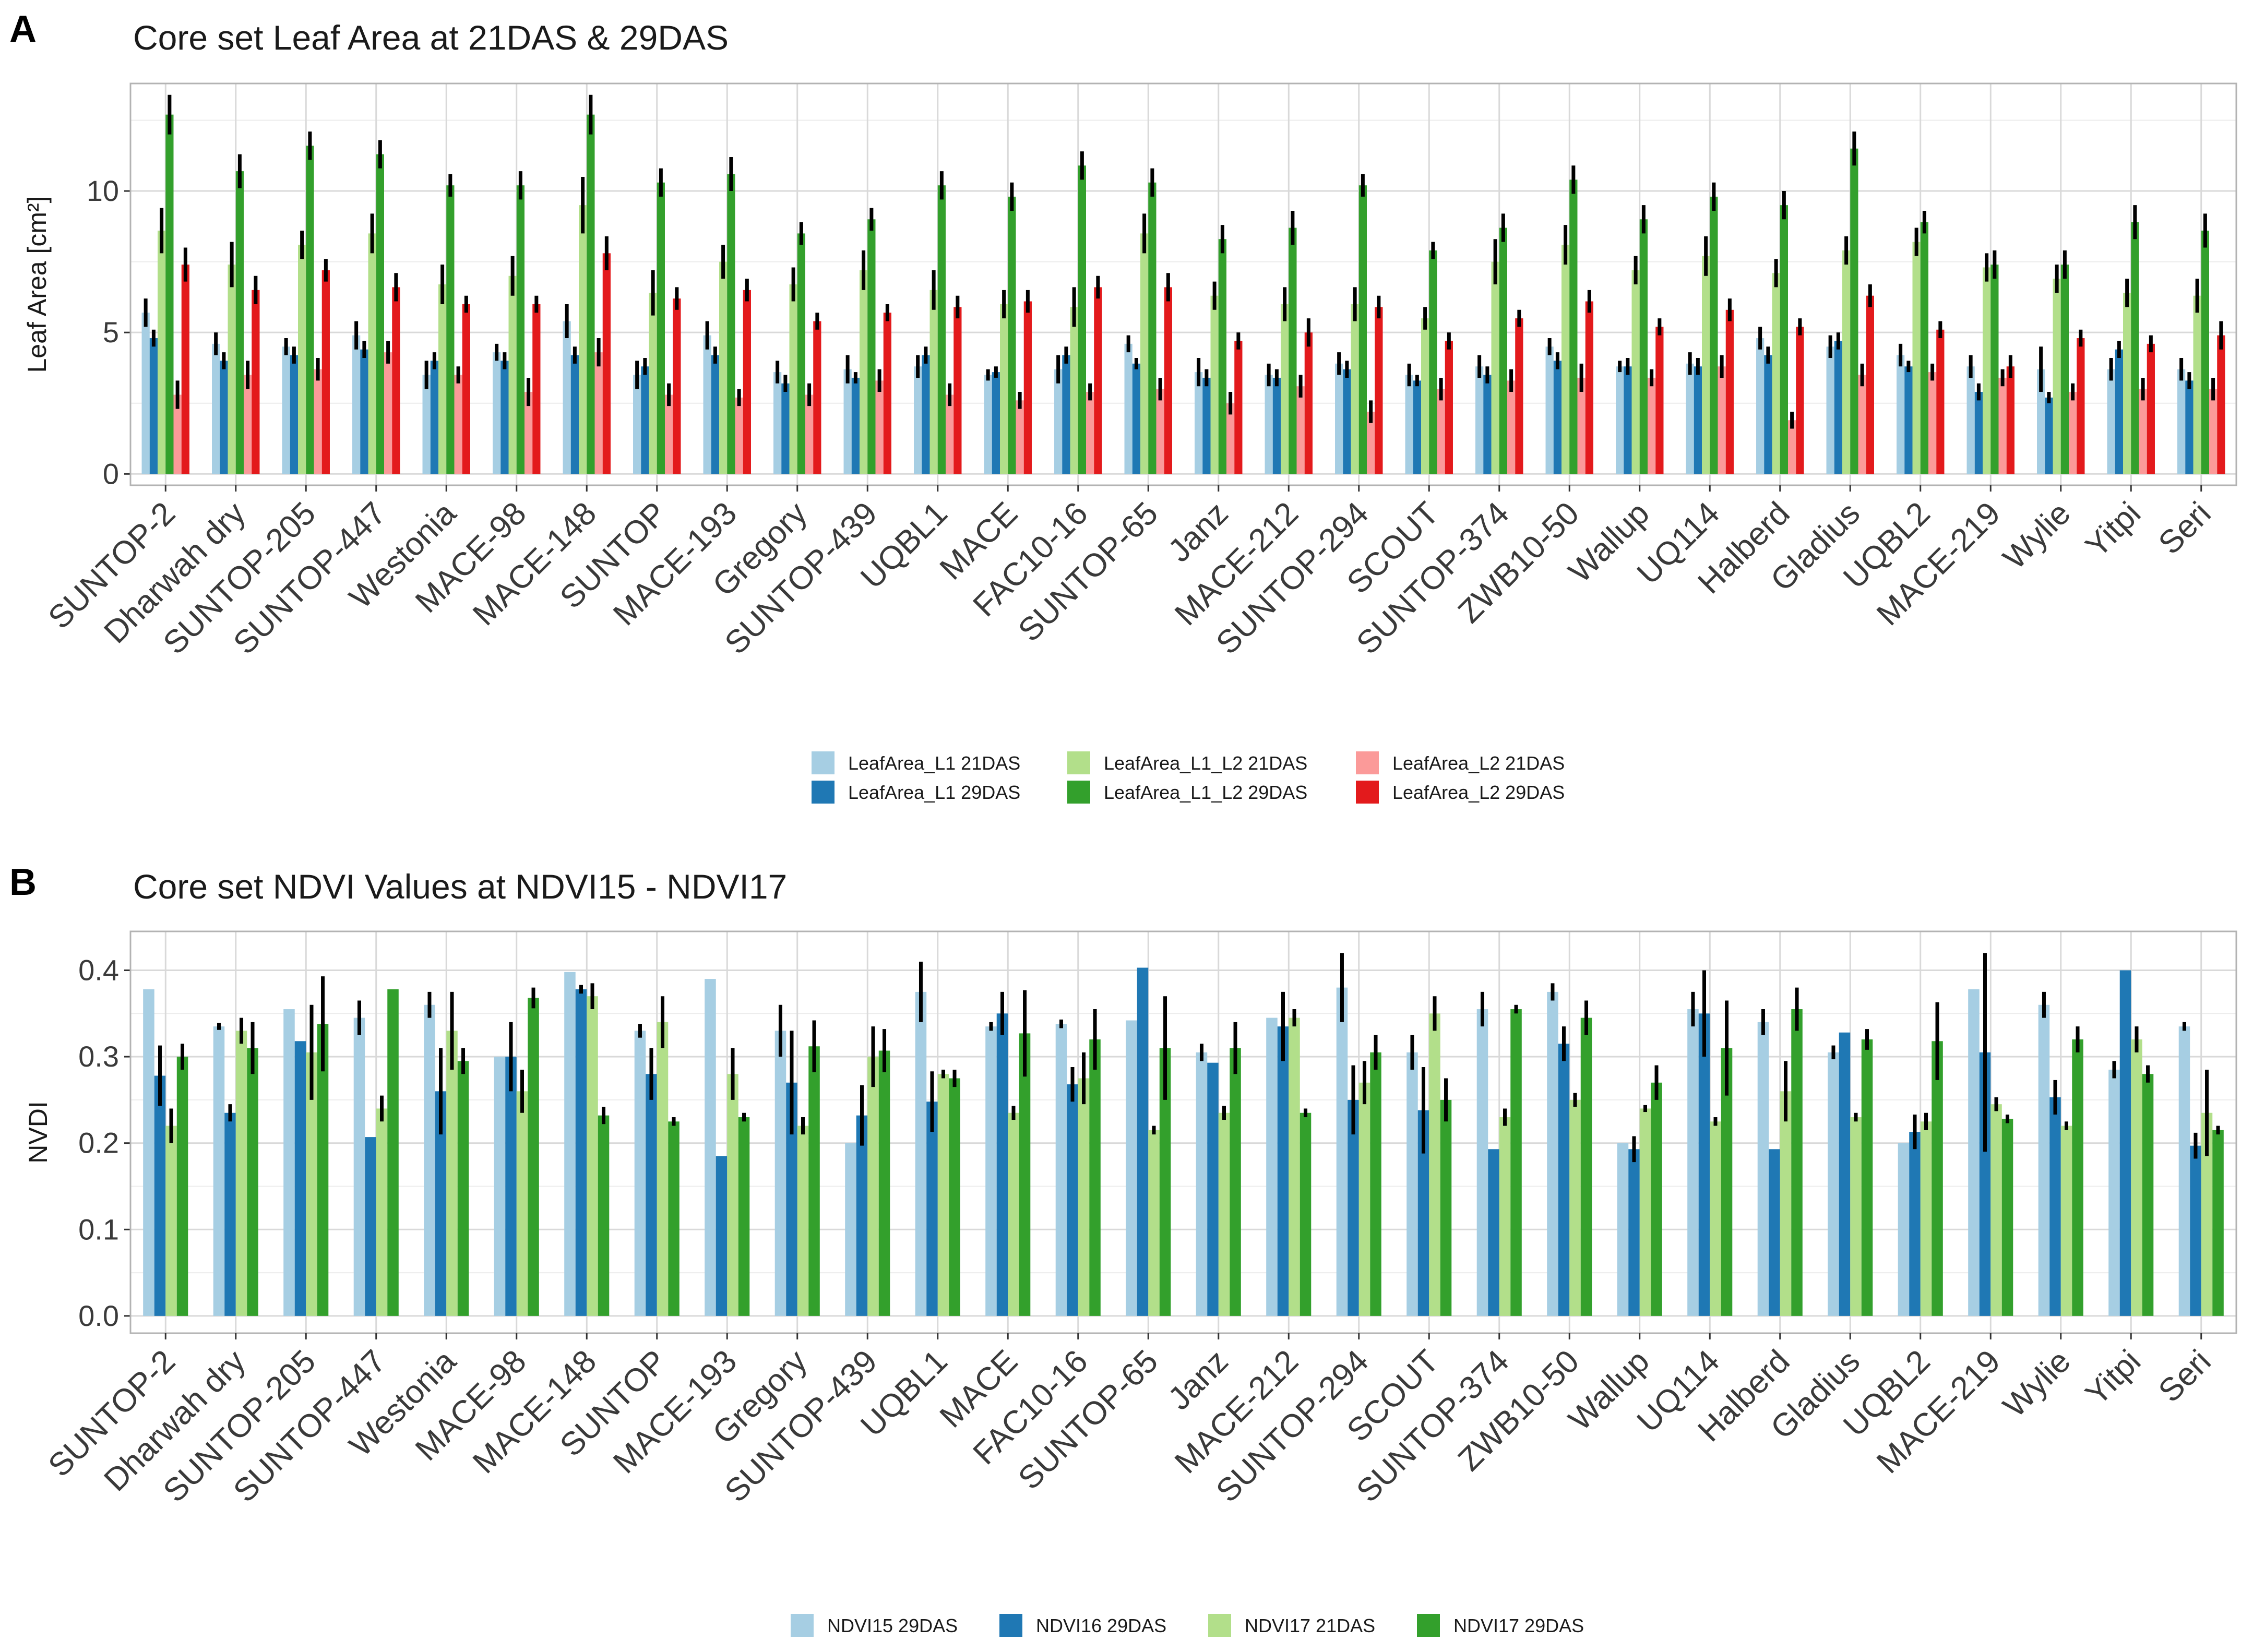 The image size is (2253, 1652). Describe the element at coordinates (98, 1143) in the screenshot. I see `panel-b-ytick-label: 0.2` at that location.